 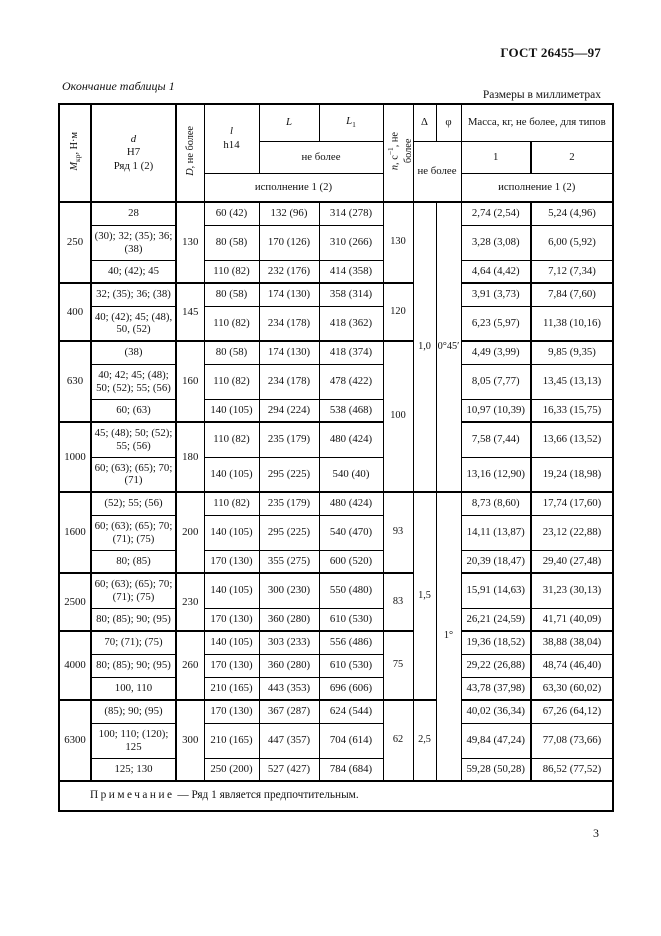 What do you see at coordinates (496, 242) in the screenshot?
I see `cell-mass-1: 3,28 (3,08)` at bounding box center [496, 242].